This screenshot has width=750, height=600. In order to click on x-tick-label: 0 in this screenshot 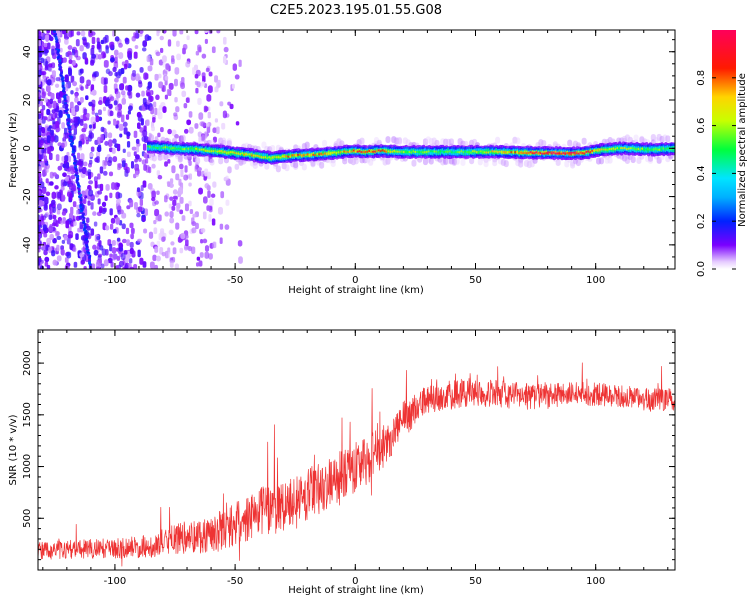, I will do `click(355, 280)`.